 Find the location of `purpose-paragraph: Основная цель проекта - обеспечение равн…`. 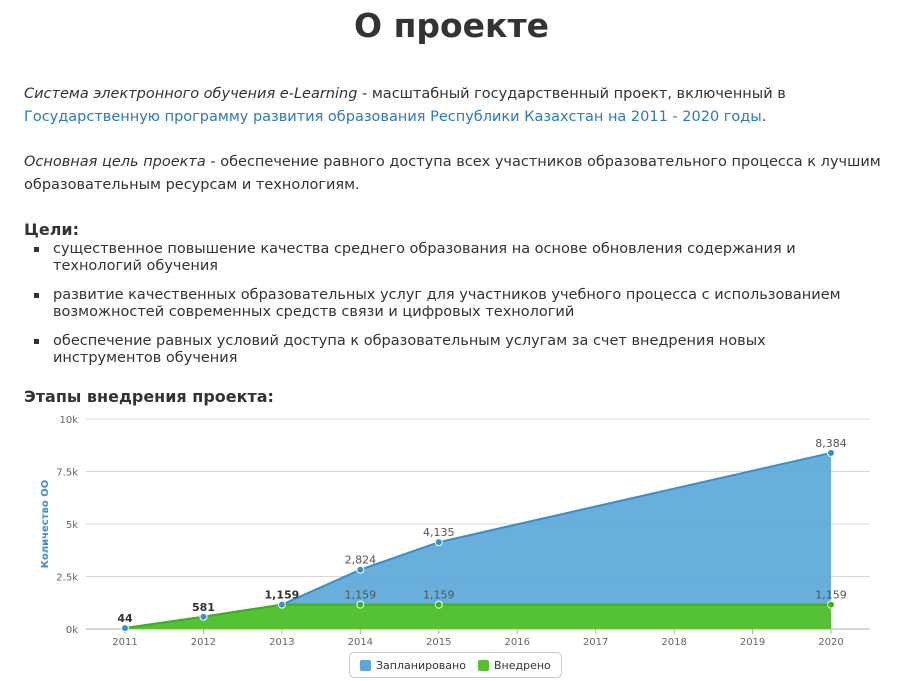

purpose-paragraph: Основная цель проекта - обеспечение равн… is located at coordinates (454, 174).